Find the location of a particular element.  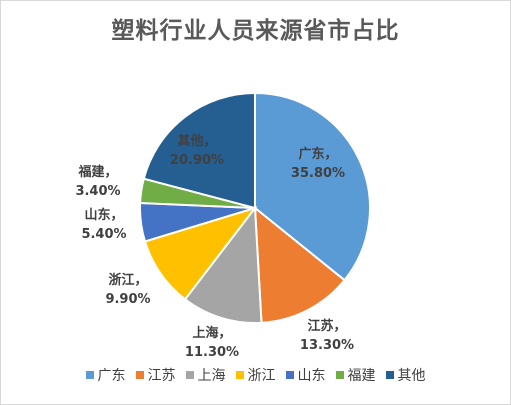

legend-label-5: 福建 is located at coordinates (361, 376).